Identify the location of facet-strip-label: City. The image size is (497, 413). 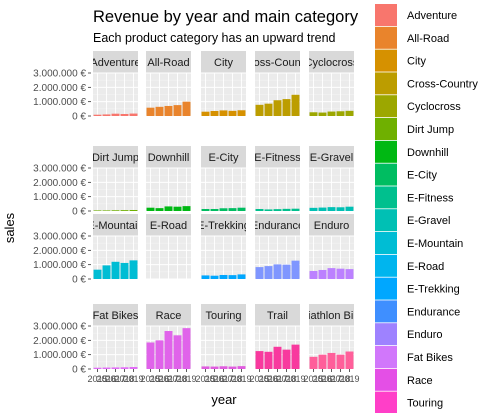
(223, 63).